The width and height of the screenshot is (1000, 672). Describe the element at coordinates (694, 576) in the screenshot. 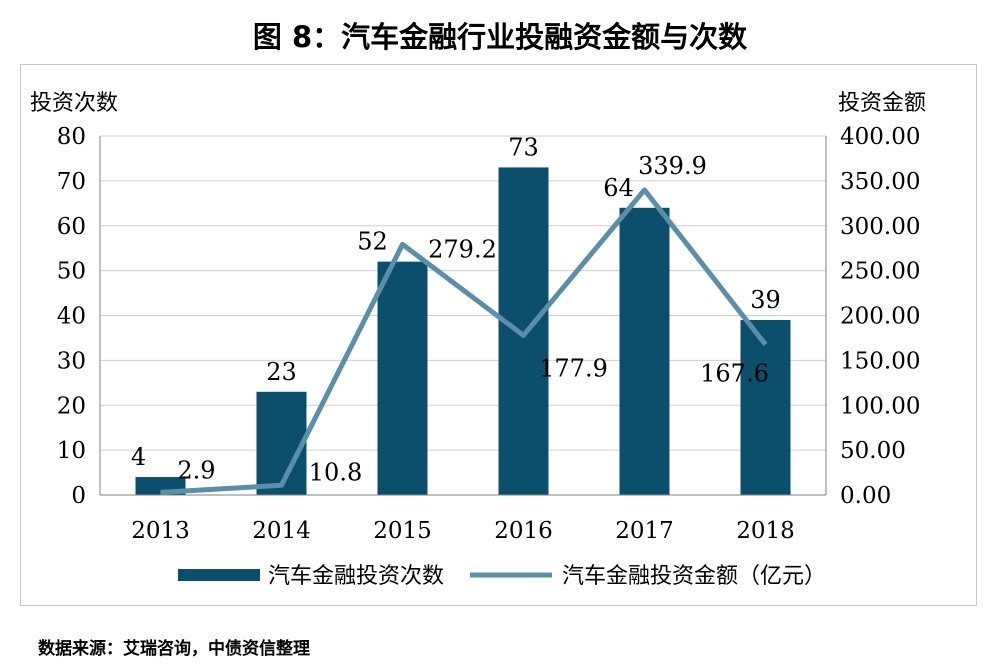

I see `legend-line-label: 汽车金融投资金额（亿元）` at that location.